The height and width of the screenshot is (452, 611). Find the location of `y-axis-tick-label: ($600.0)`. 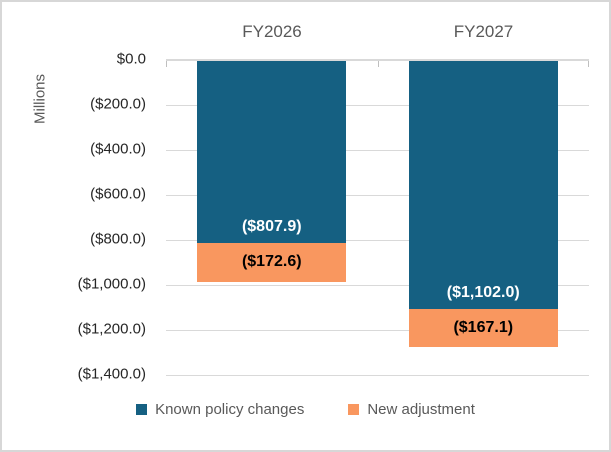

y-axis-tick-label: ($600.0) is located at coordinates (118, 194).